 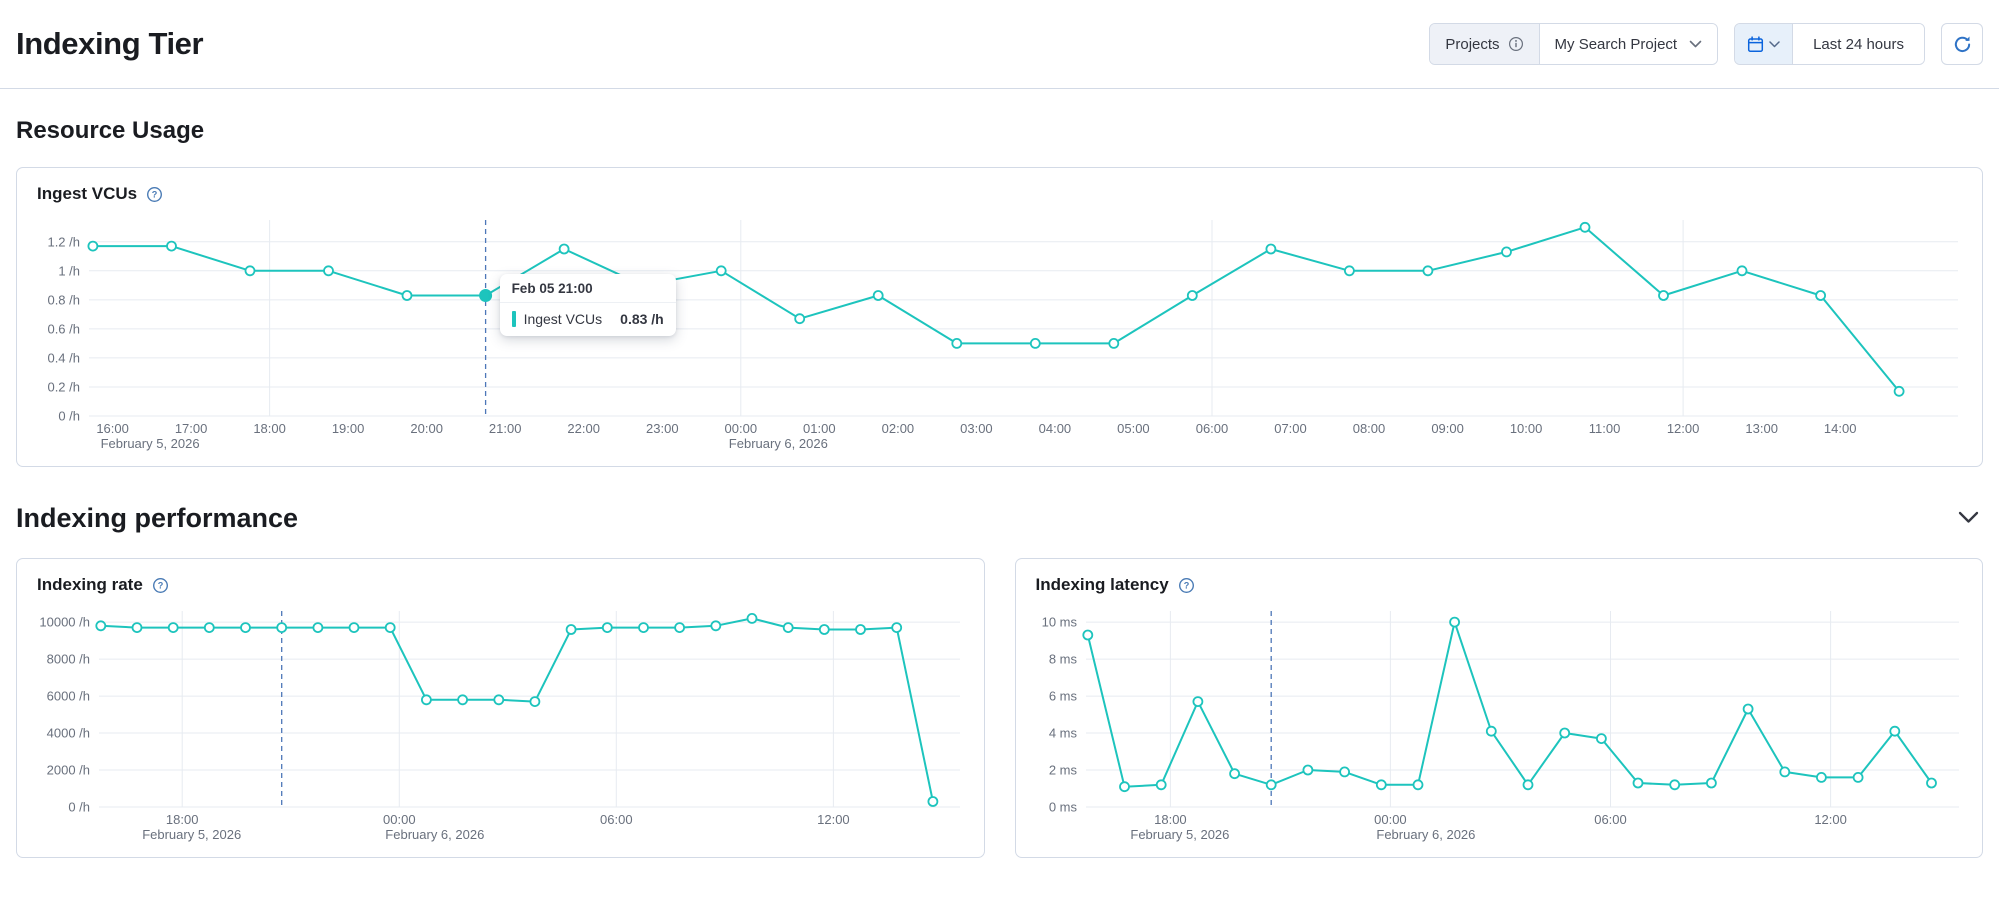 What do you see at coordinates (662, 428) in the screenshot?
I see `svg-text: 23:00` at bounding box center [662, 428].